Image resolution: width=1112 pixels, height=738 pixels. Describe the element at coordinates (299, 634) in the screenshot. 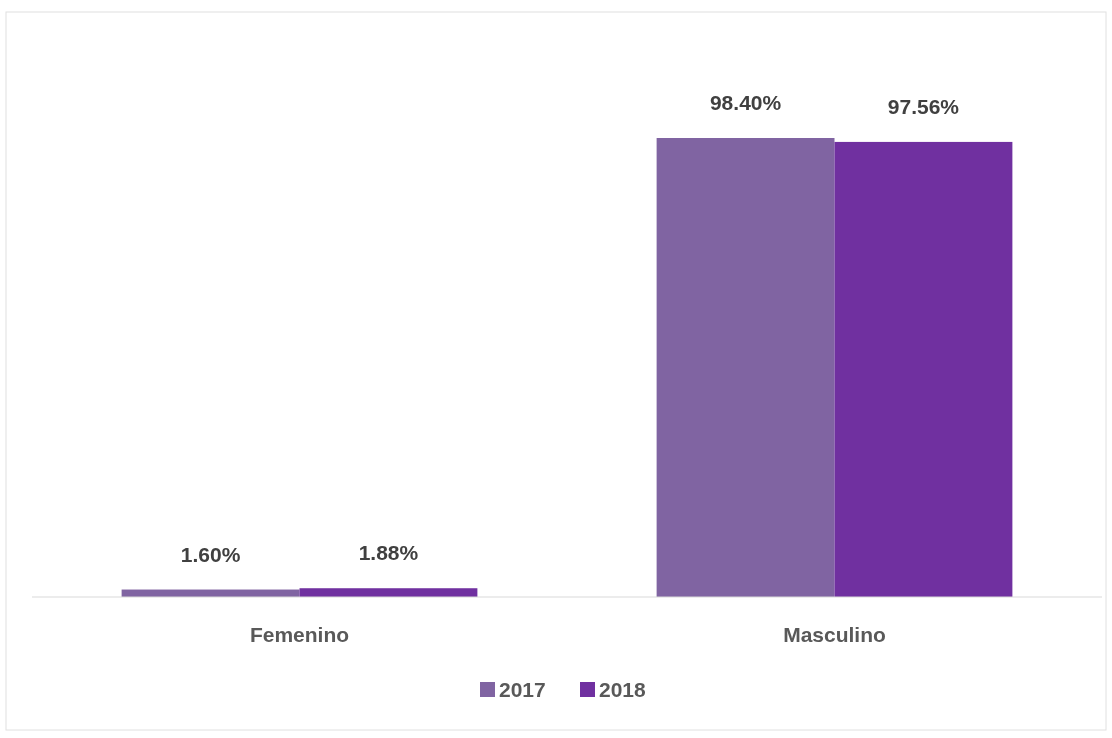

I see `x-tick-label: Femenino` at that location.